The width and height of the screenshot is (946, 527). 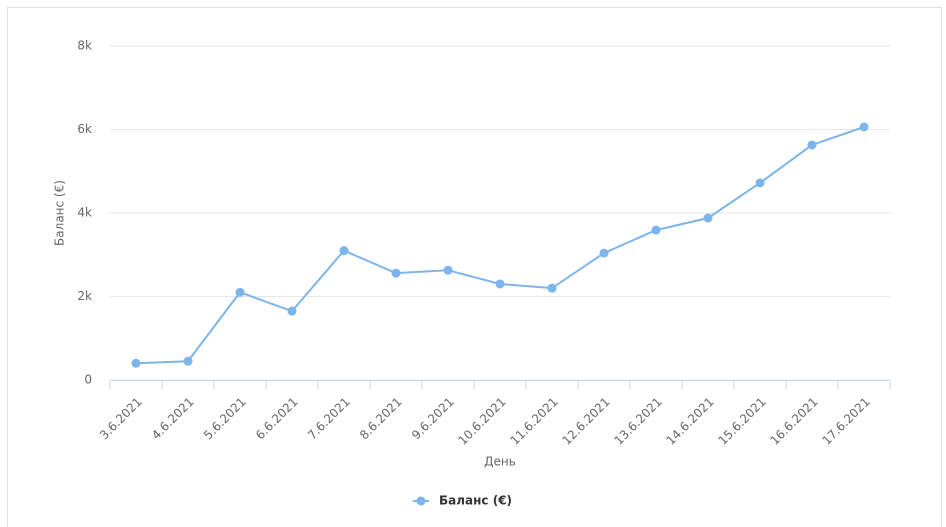 I want to click on y-tick-label: 6k, so click(x=84, y=129).